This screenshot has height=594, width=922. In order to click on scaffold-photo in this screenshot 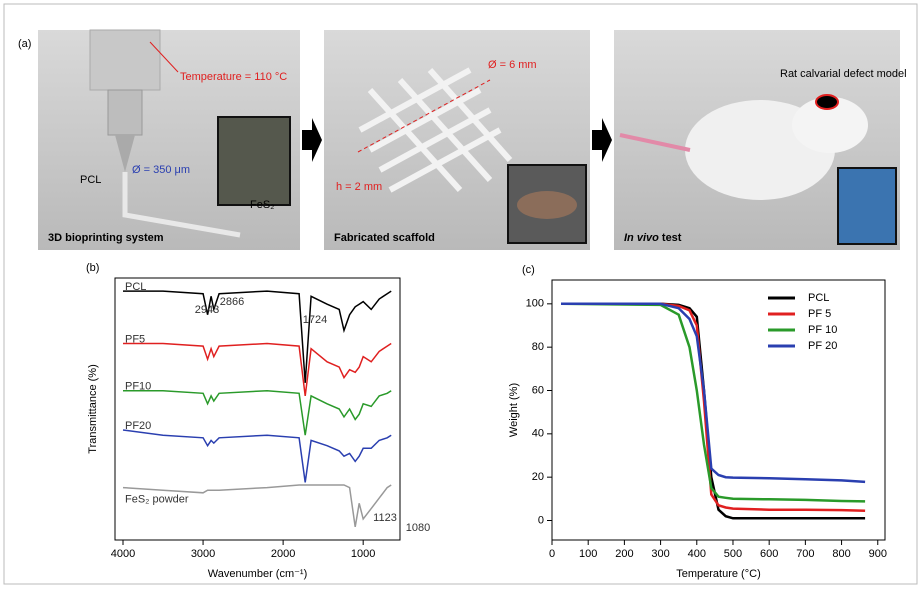, I will do `click(547, 205)`.